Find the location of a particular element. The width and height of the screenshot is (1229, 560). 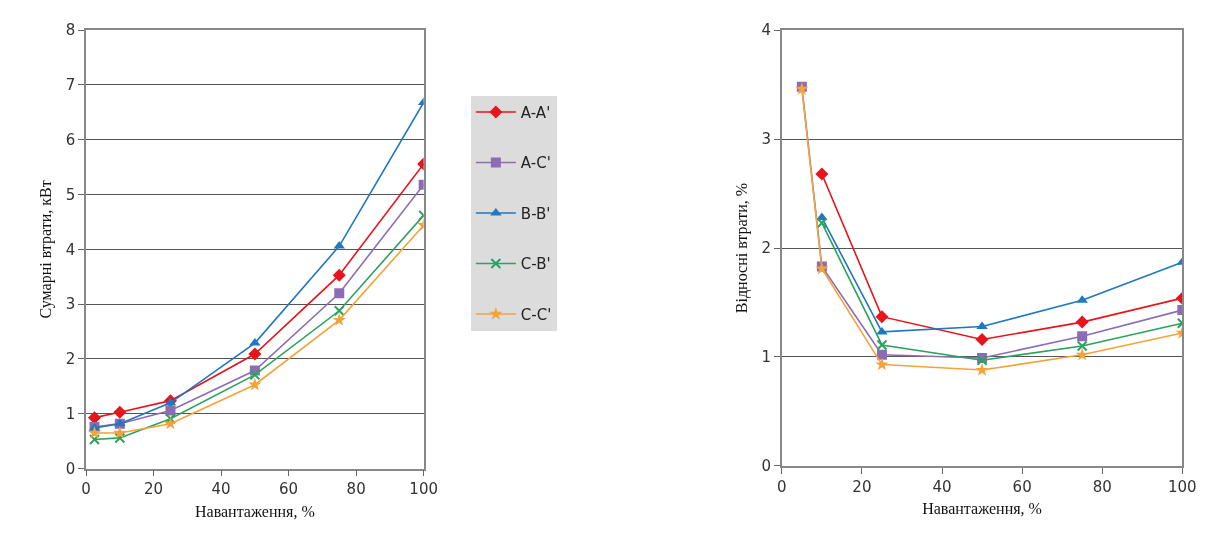

y-tick-label: 5 is located at coordinates (70, 194).